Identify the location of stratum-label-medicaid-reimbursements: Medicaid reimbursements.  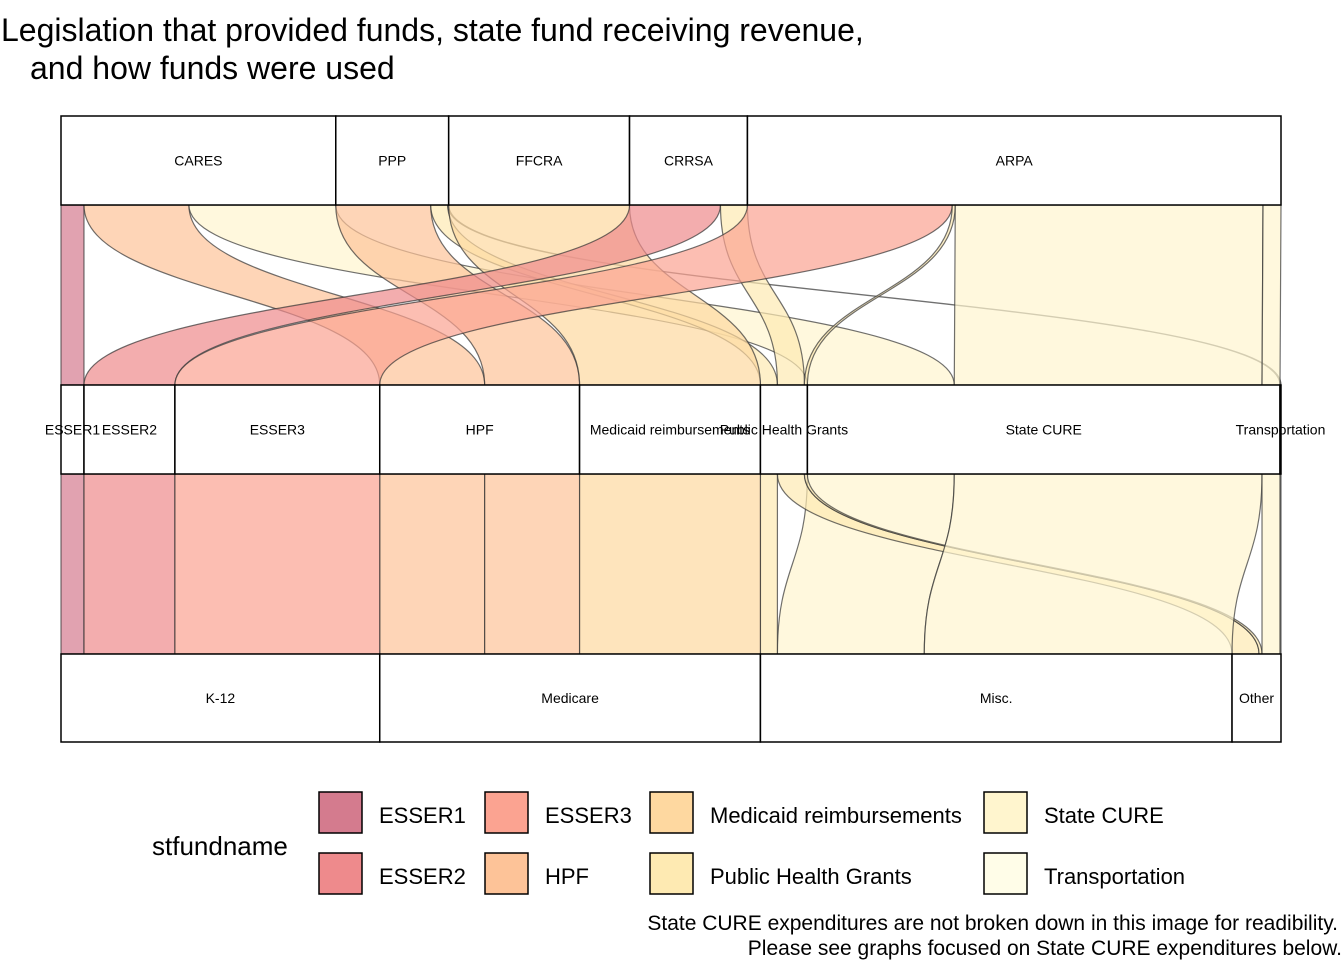
(670, 430).